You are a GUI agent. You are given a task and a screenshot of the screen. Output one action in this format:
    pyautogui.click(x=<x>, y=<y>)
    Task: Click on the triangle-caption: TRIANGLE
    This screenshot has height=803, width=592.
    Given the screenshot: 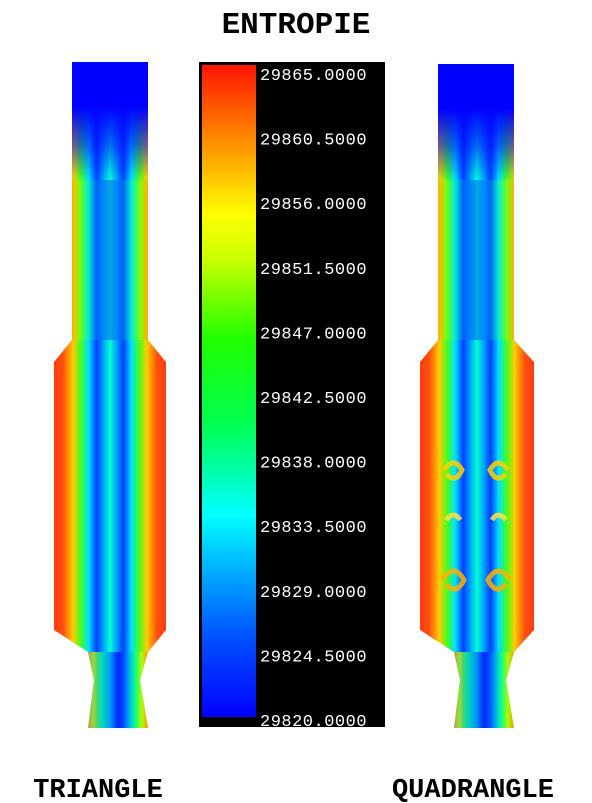 What is the action you would take?
    pyautogui.click(x=98, y=789)
    